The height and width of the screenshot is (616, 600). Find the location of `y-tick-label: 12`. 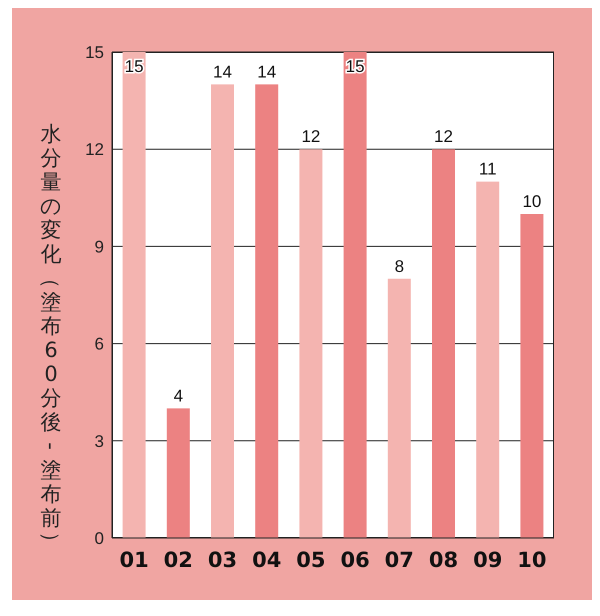

y-tick-label: 12 is located at coordinates (94, 150).